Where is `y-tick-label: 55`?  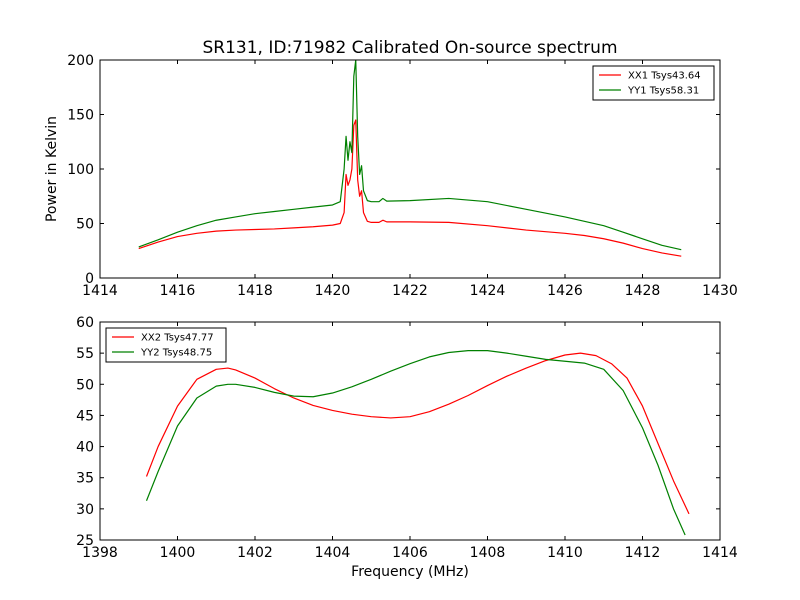
y-tick-label: 55 is located at coordinates (85, 354).